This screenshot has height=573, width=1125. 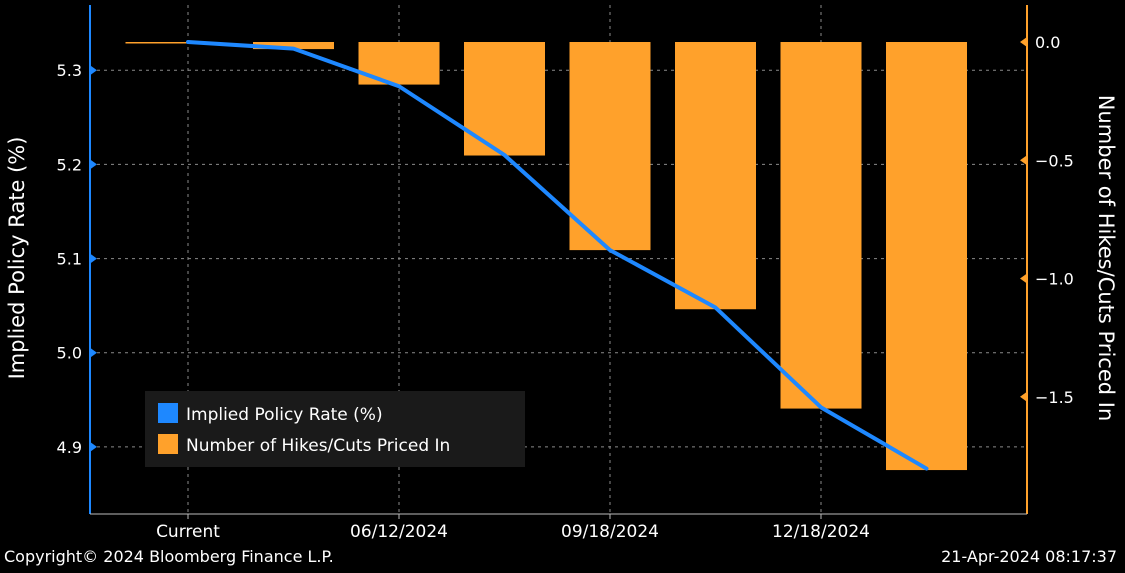 I want to click on y-tick-left-label: 5.0, so click(x=69, y=353).